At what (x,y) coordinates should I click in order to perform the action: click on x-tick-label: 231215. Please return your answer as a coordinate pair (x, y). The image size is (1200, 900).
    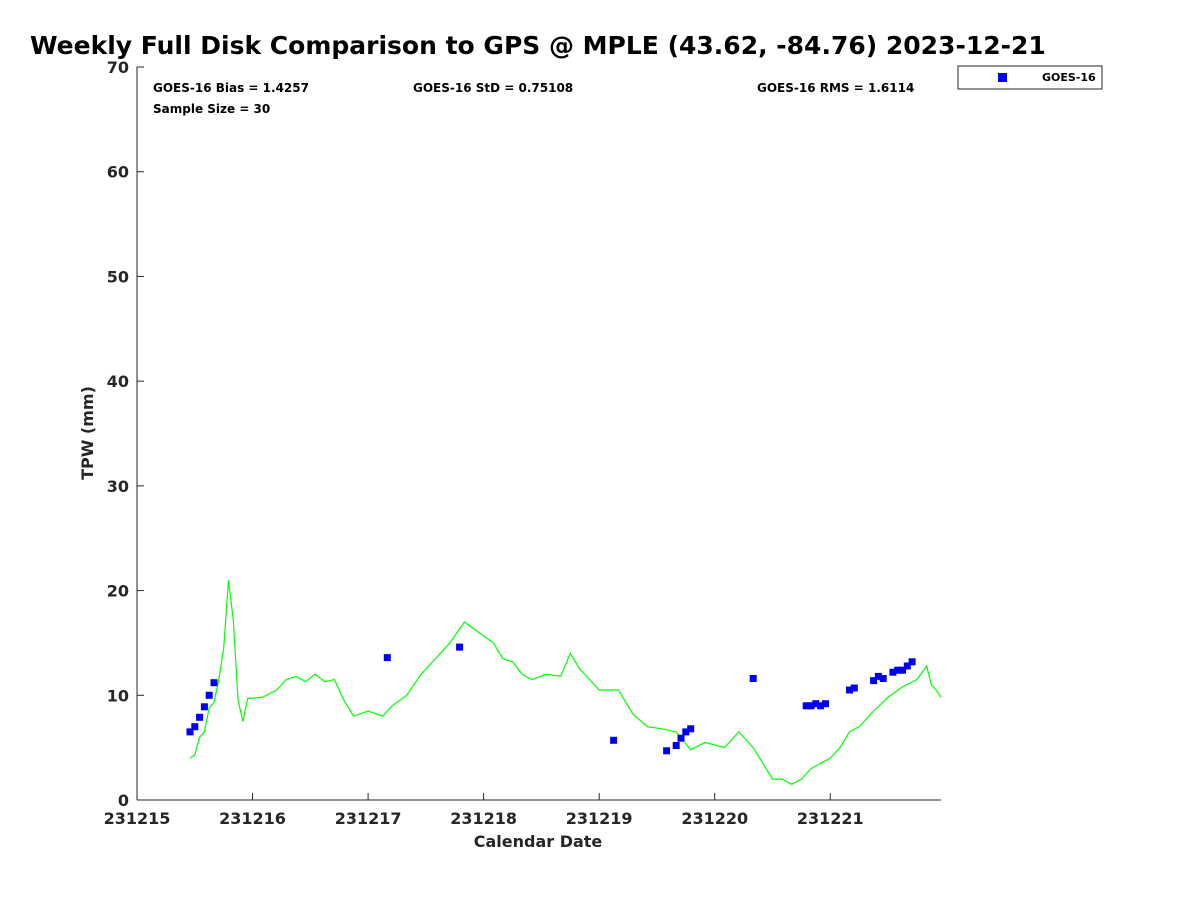
    Looking at the image, I should click on (137, 818).